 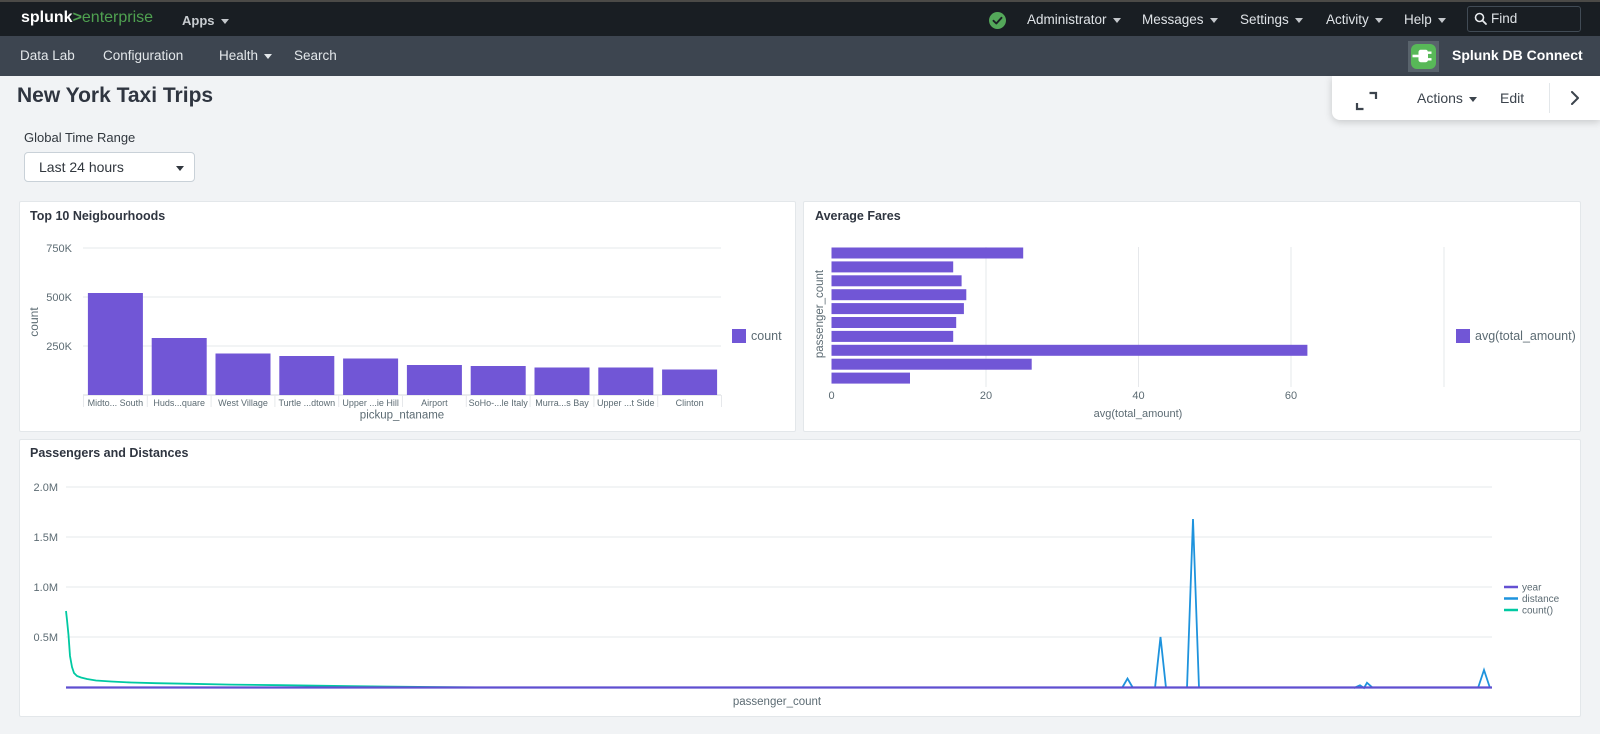 What do you see at coordinates (59, 249) in the screenshot?
I see `svg-text: 750K` at bounding box center [59, 249].